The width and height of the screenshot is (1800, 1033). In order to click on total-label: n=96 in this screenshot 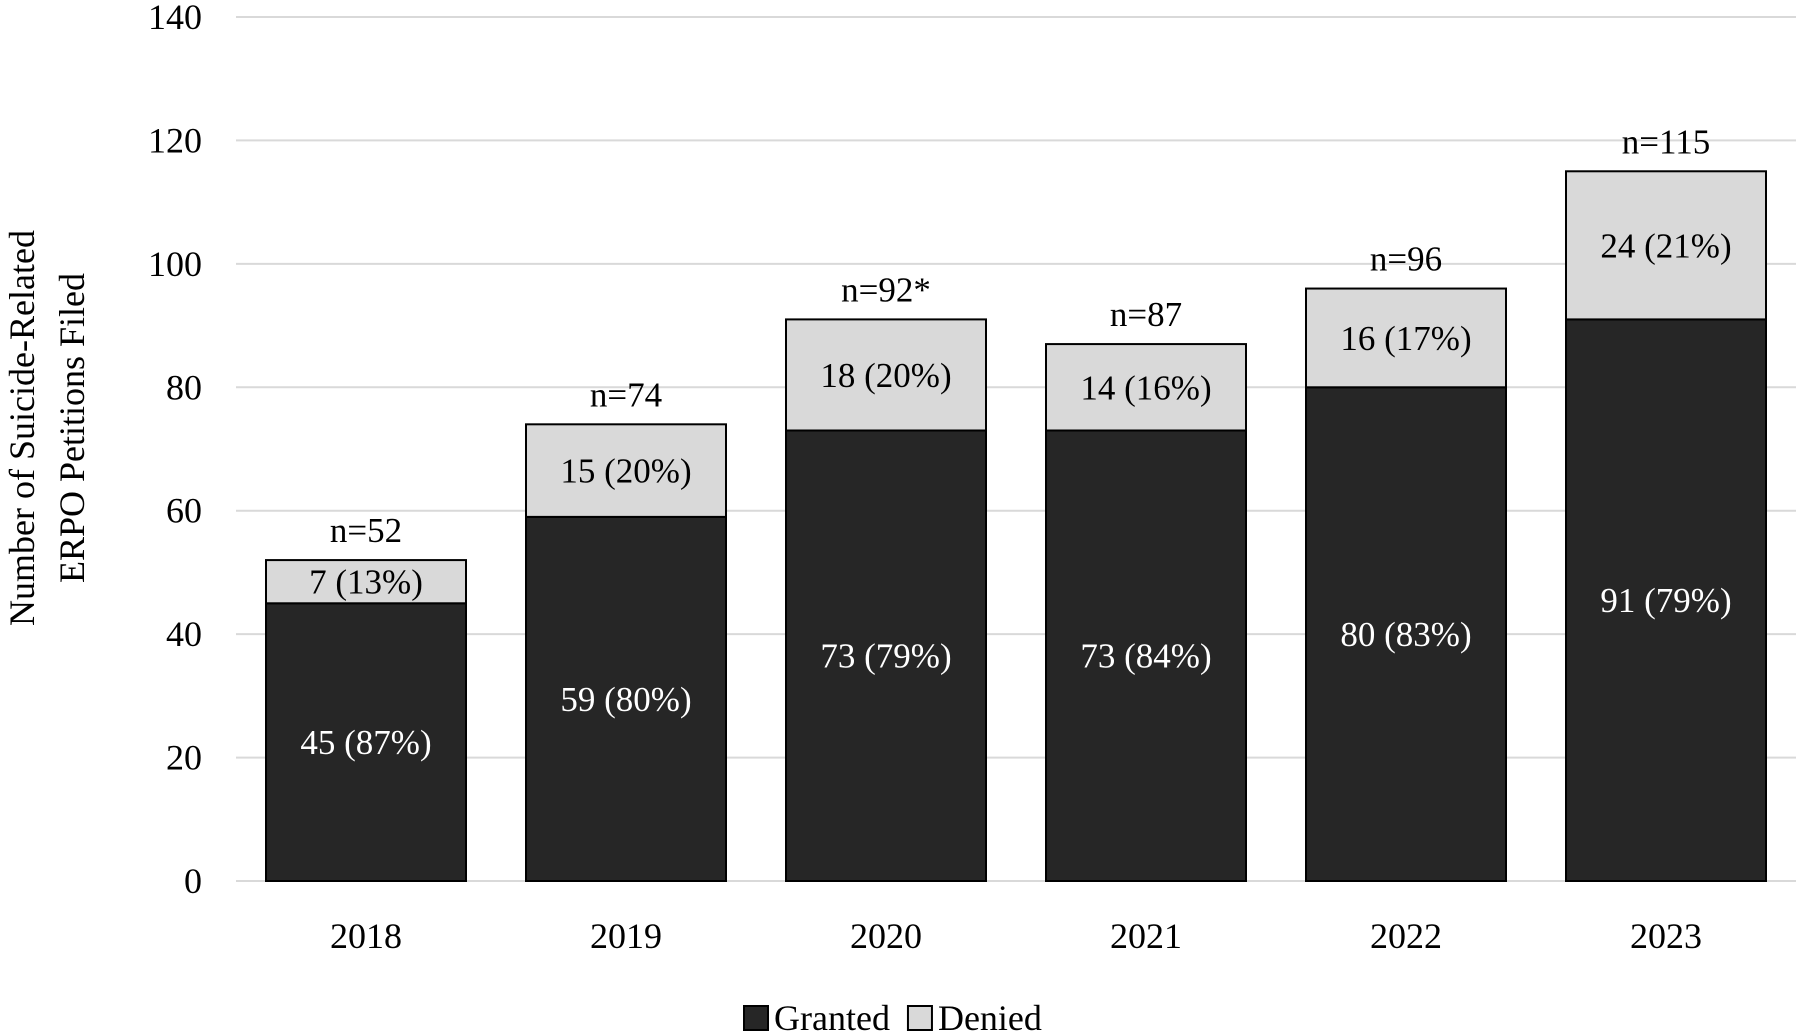, I will do `click(1406, 259)`.